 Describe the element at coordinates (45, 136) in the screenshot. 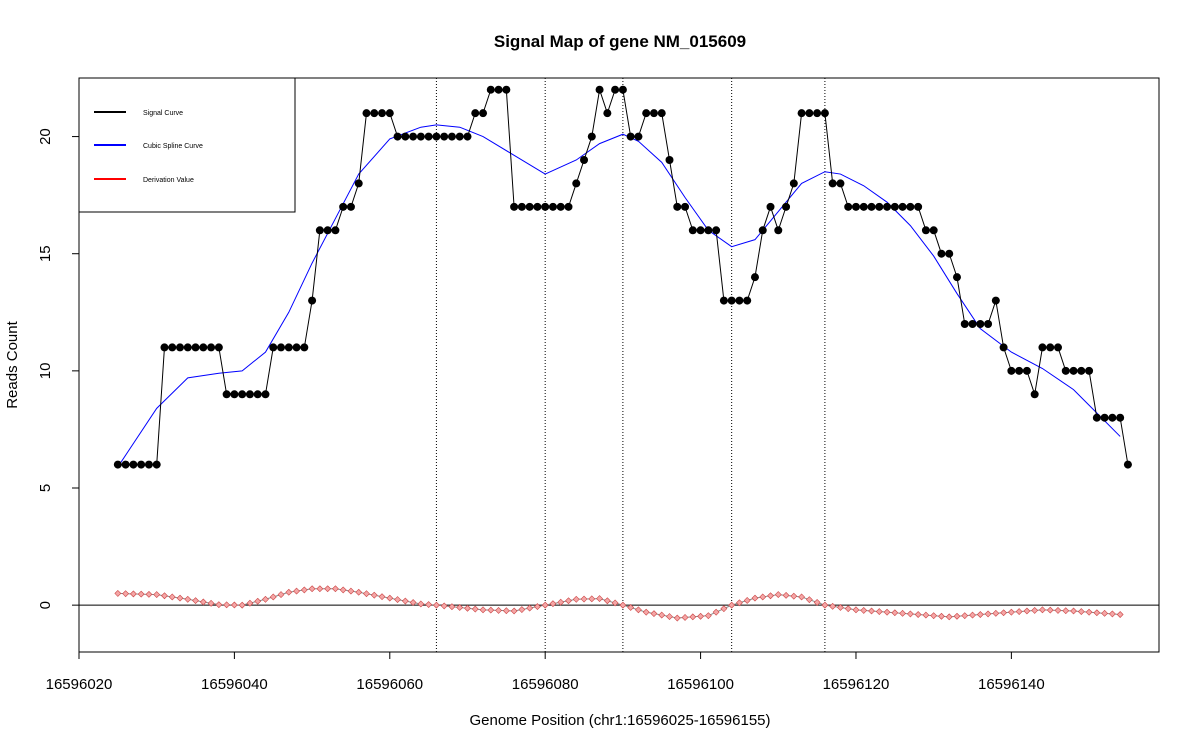

I see `y-tick-label: 20` at that location.